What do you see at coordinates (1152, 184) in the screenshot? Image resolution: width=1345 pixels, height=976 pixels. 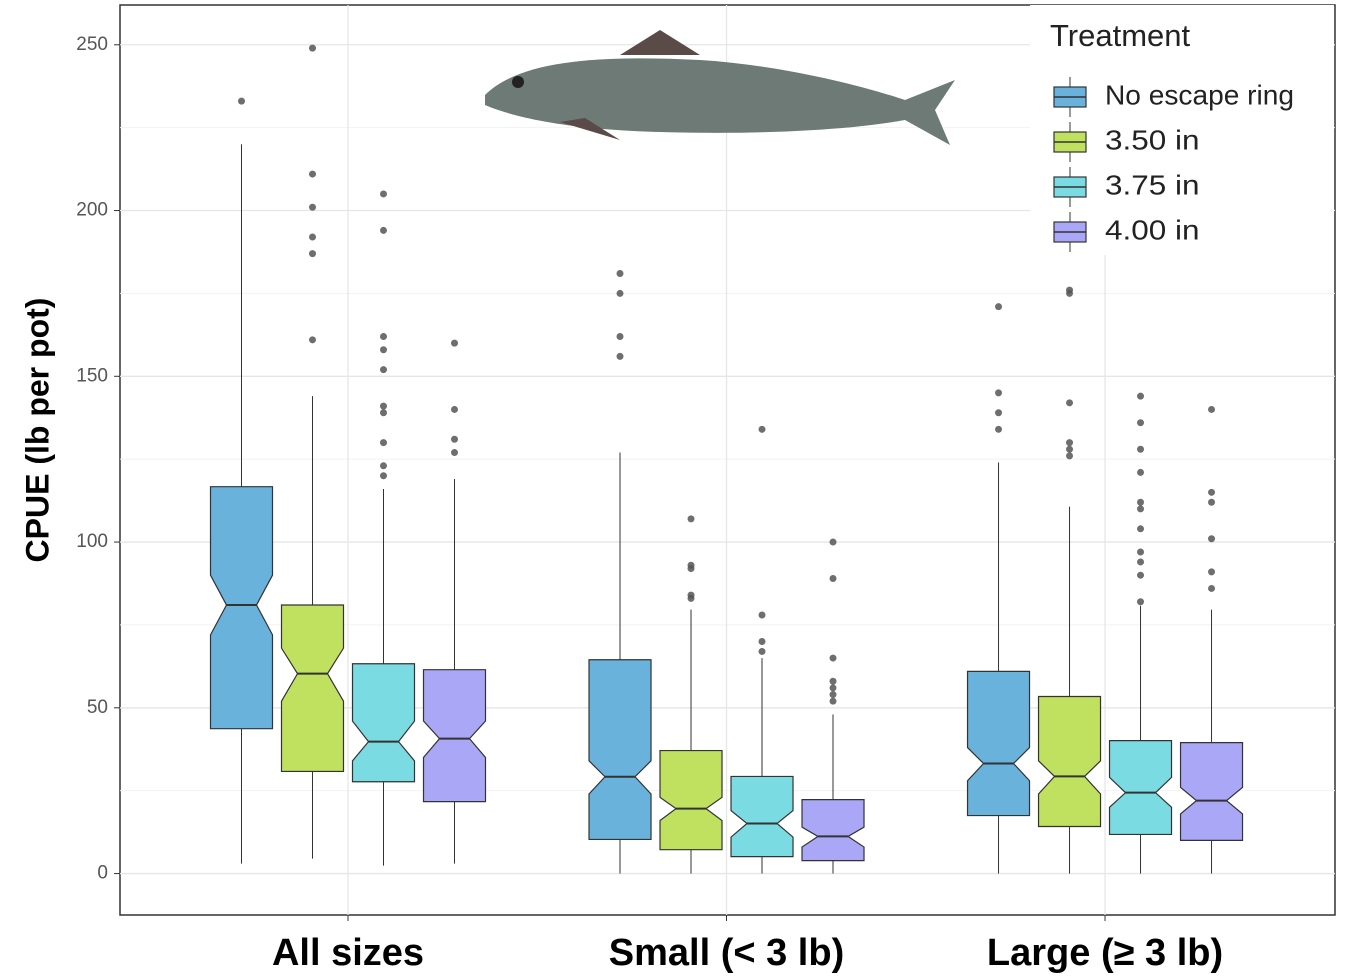 I see `legend-label: 3.75 in` at bounding box center [1152, 184].